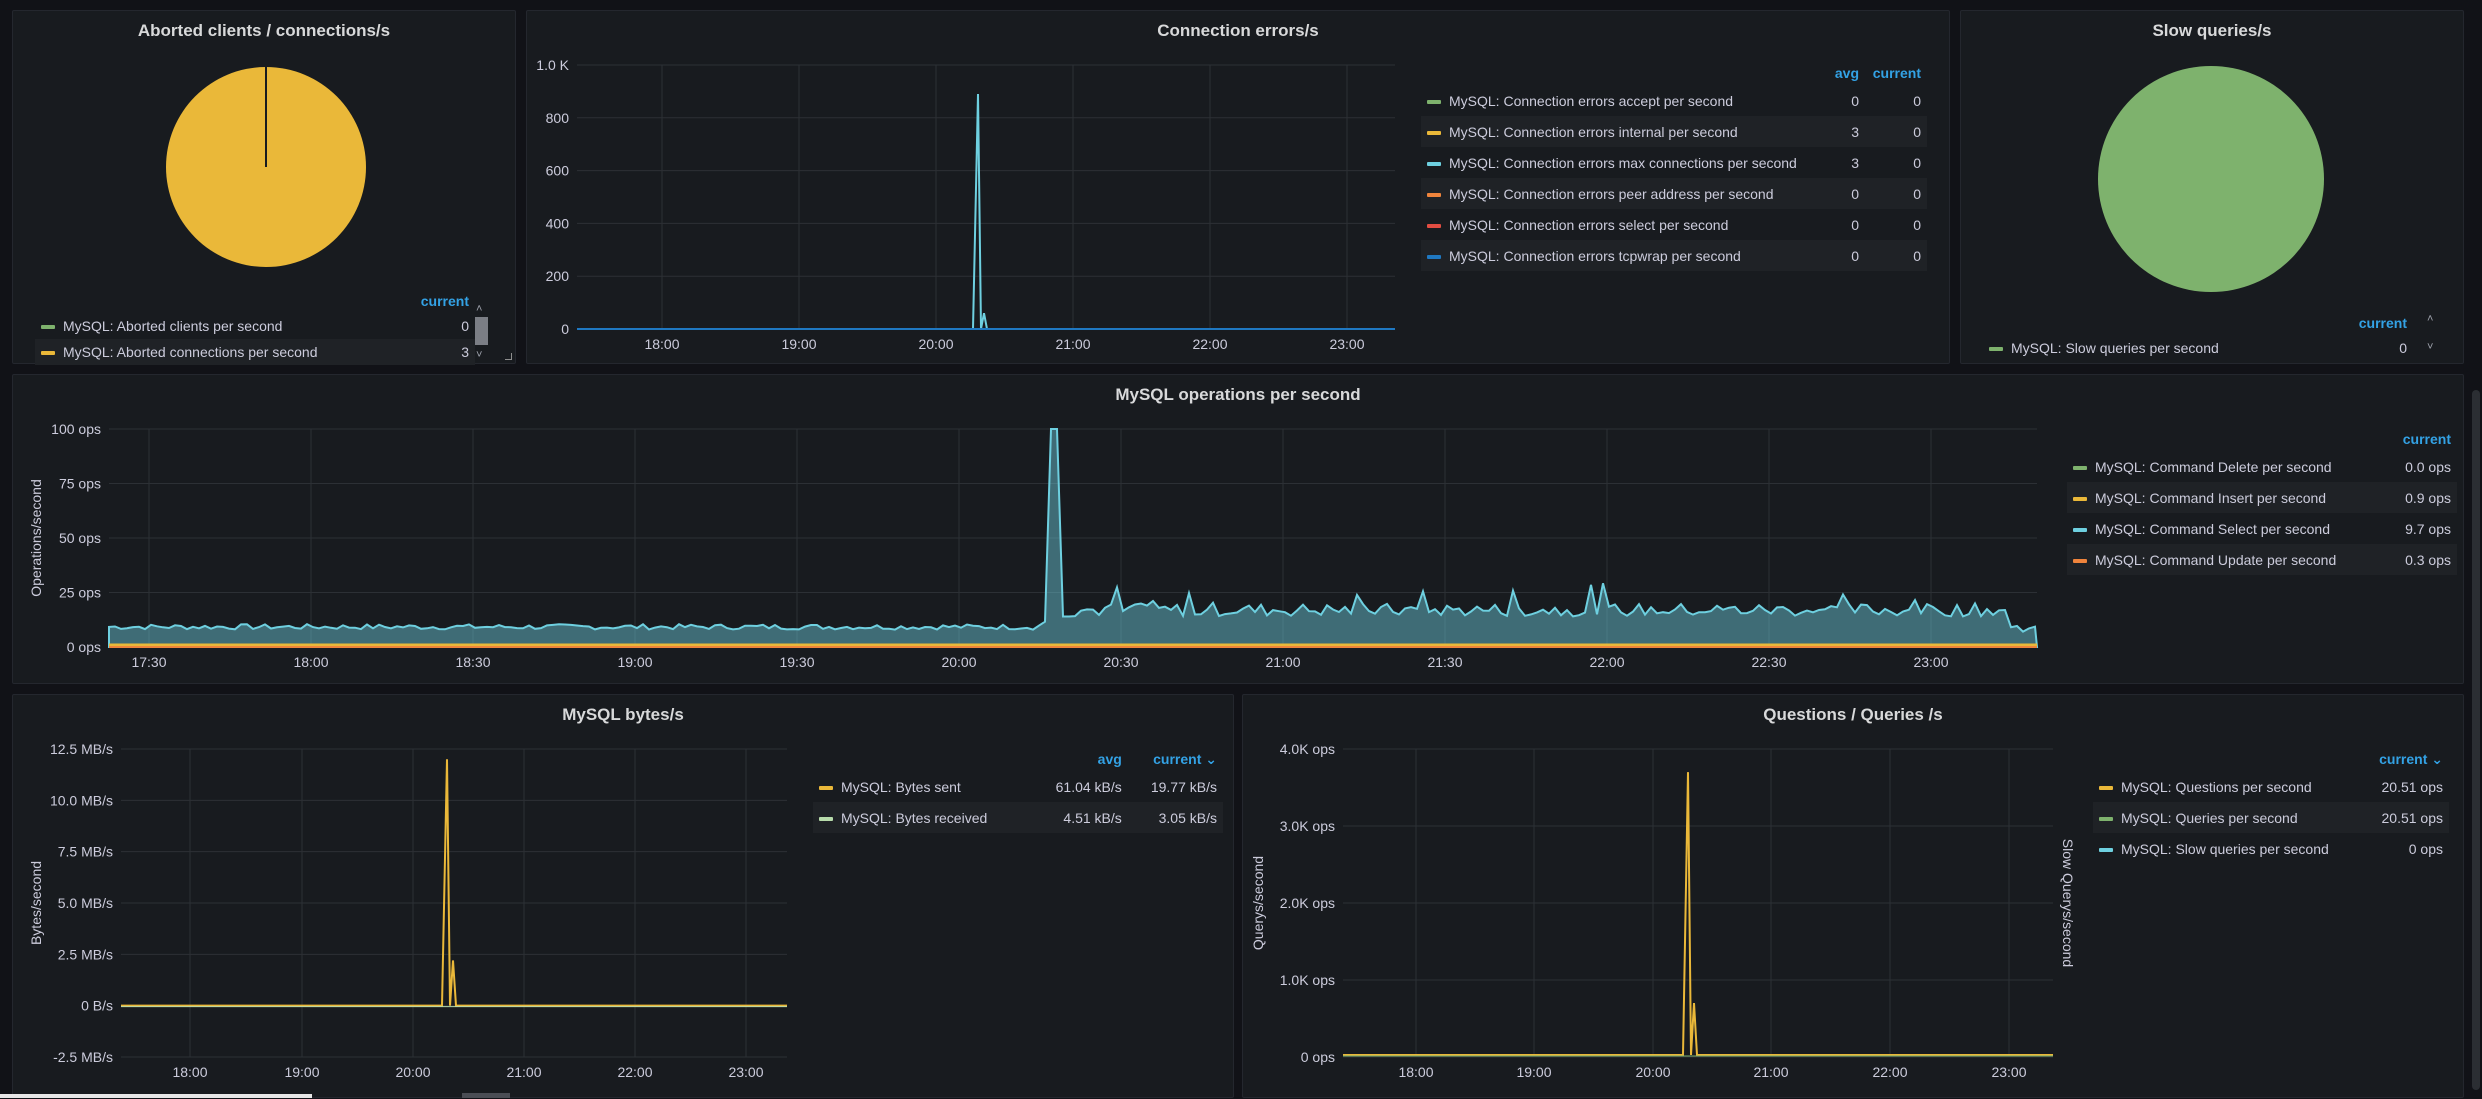 The height and width of the screenshot is (1099, 2482). I want to click on x-tick-label: 17:30, so click(148, 662).